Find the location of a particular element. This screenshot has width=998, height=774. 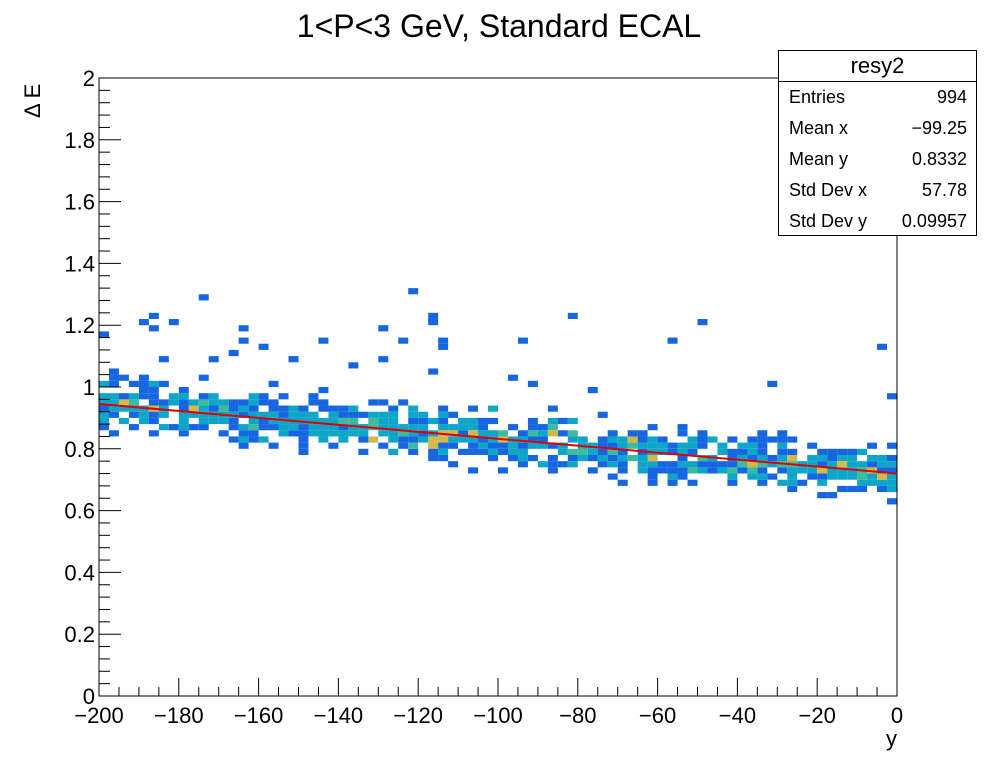

y-tick-label: 0.8 is located at coordinates (79, 449).